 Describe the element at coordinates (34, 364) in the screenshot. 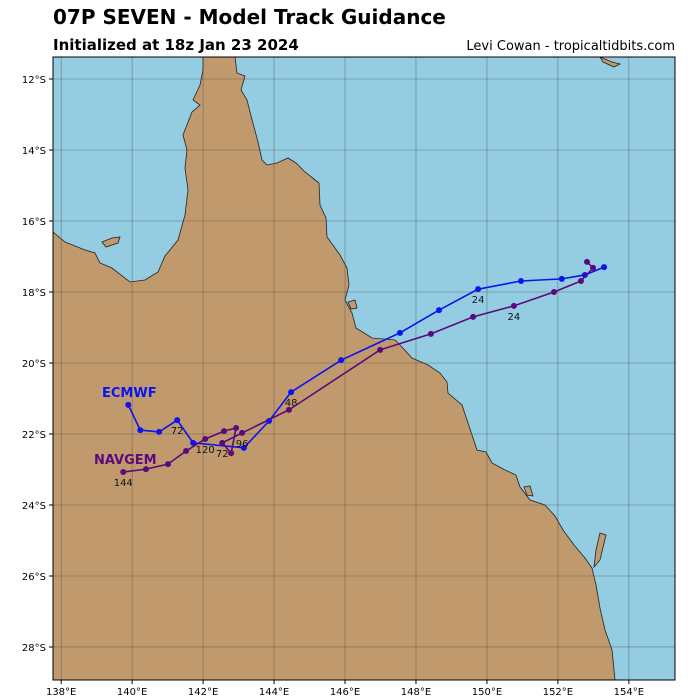

I see `y-tick-label: 20°S` at that location.